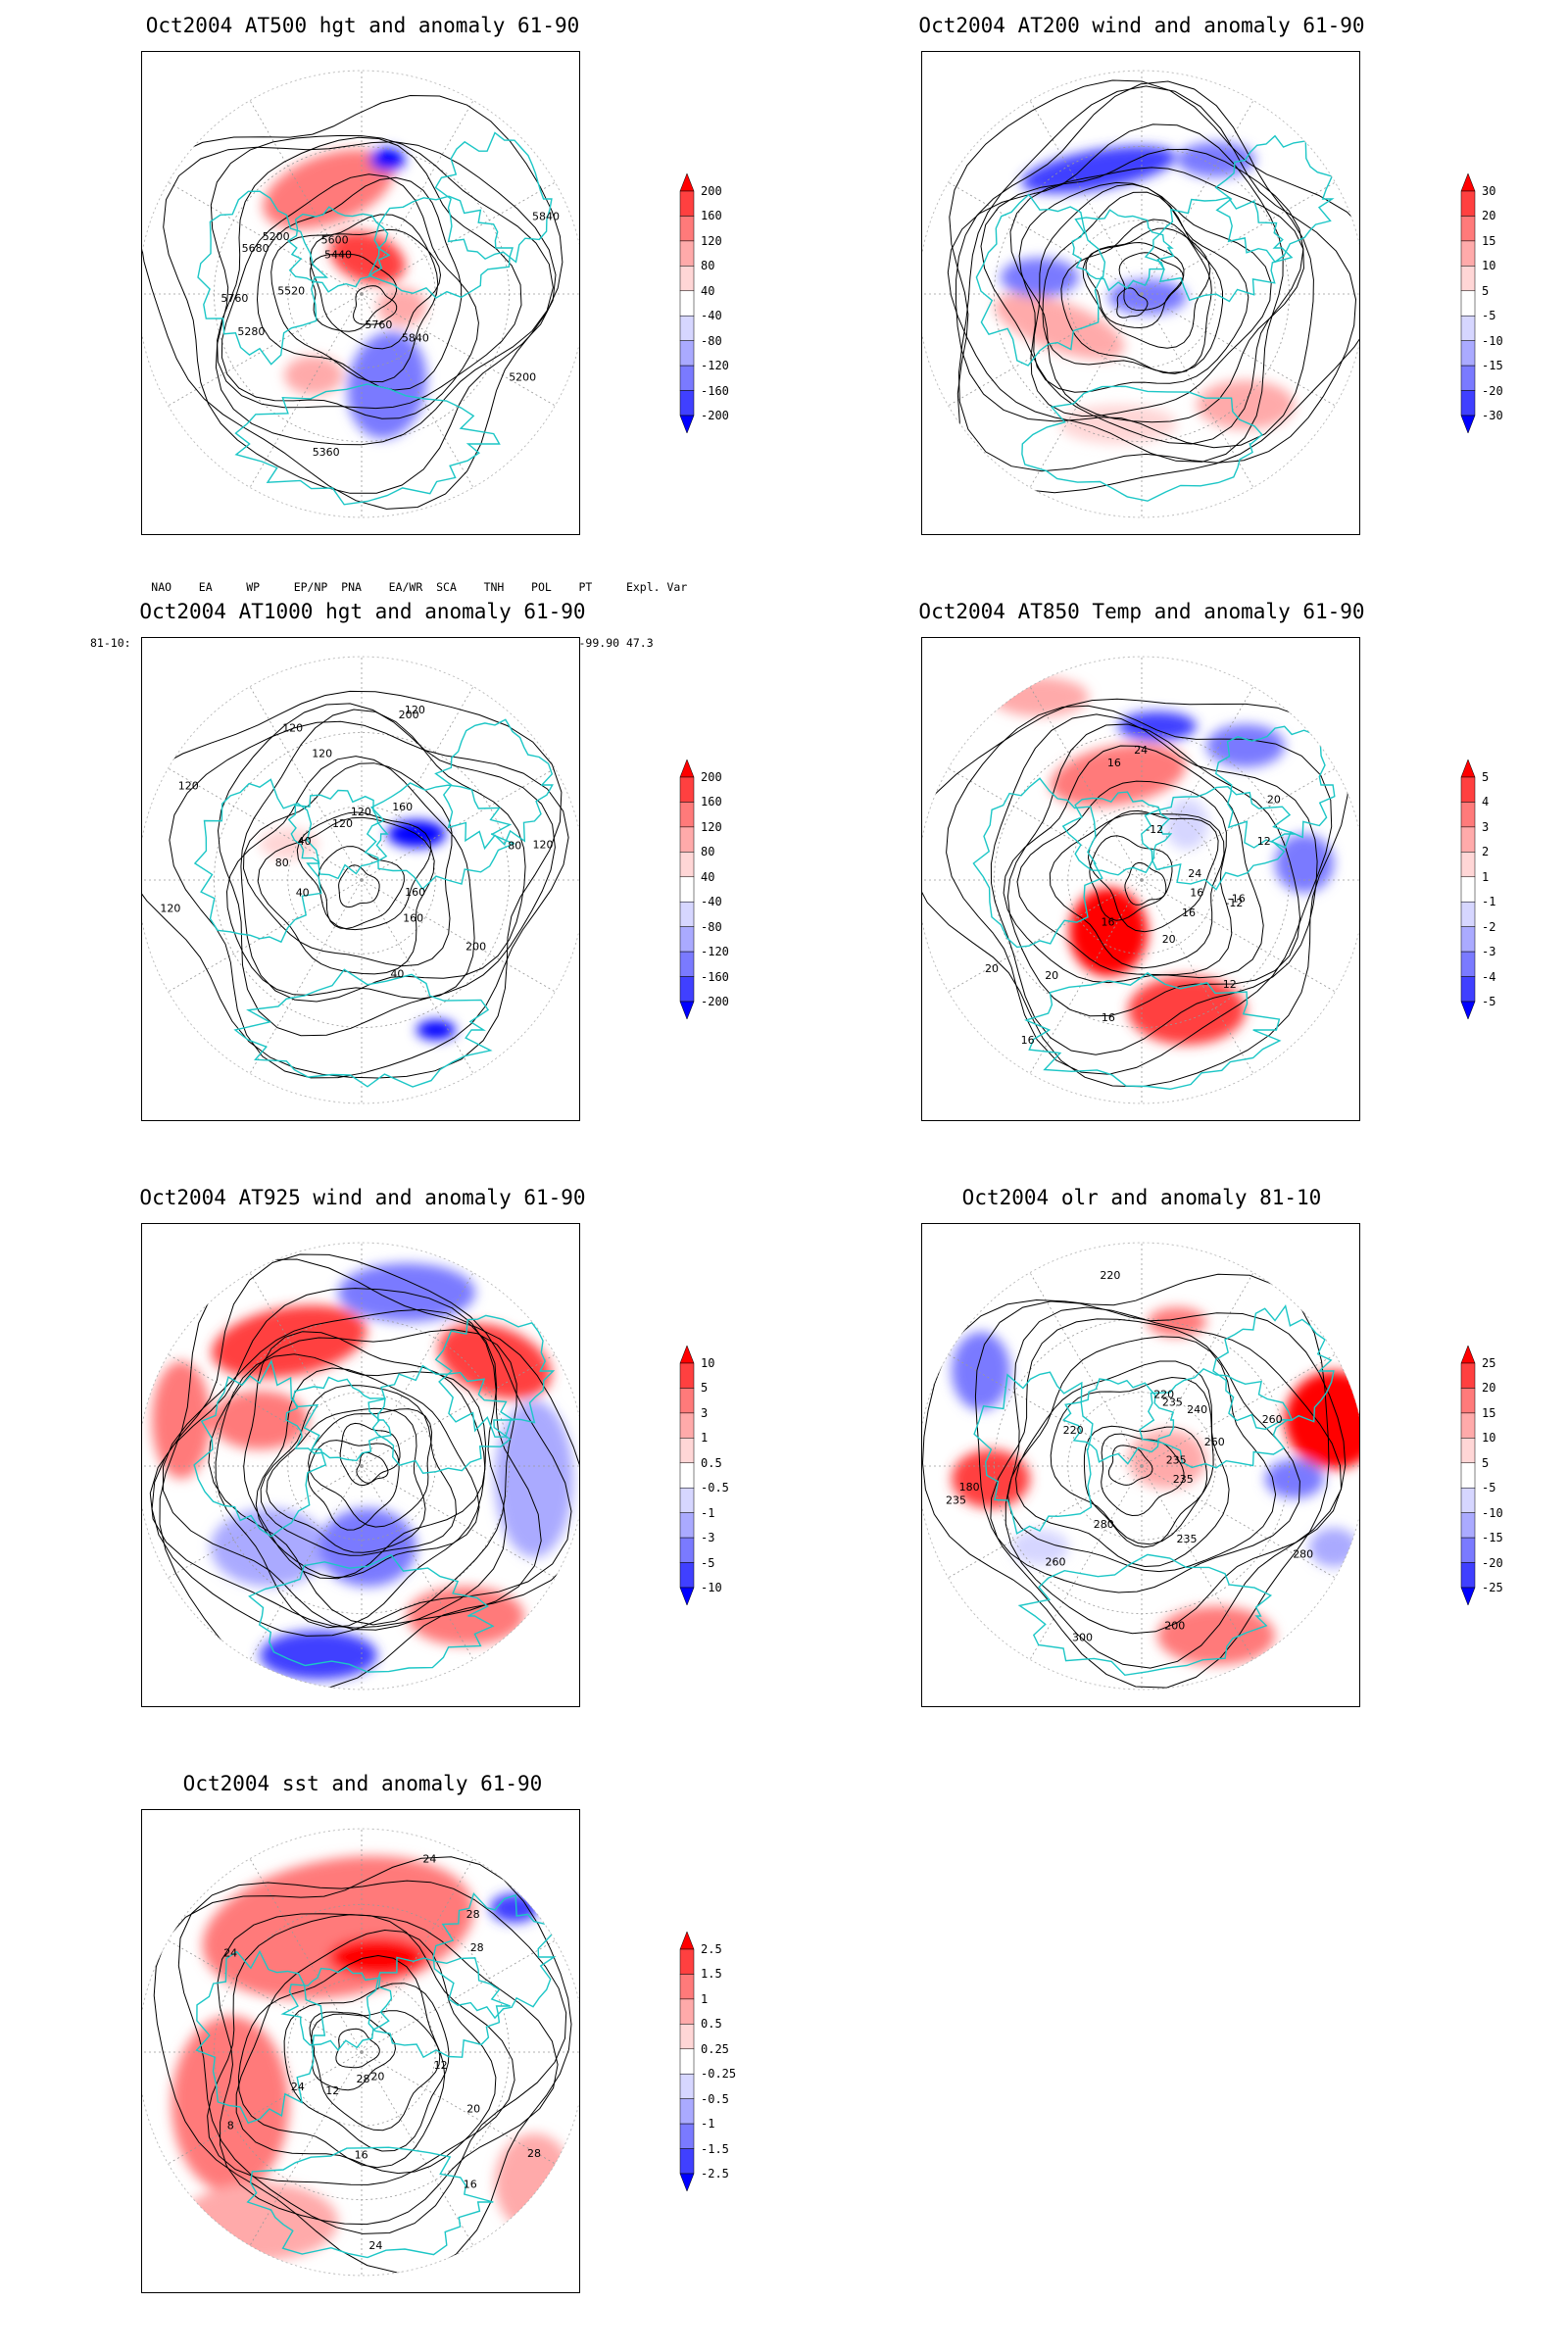 The image size is (1568, 2352). Describe the element at coordinates (711, 340) in the screenshot. I see `colorbar-tick-label: -80` at that location.